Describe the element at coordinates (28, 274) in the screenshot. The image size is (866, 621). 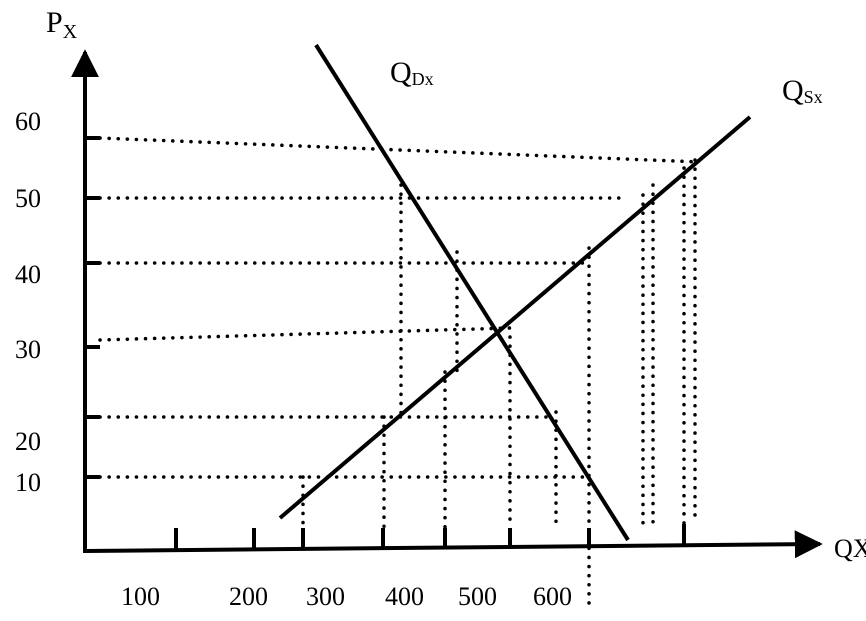
I see `y-tick-label: 40` at that location.